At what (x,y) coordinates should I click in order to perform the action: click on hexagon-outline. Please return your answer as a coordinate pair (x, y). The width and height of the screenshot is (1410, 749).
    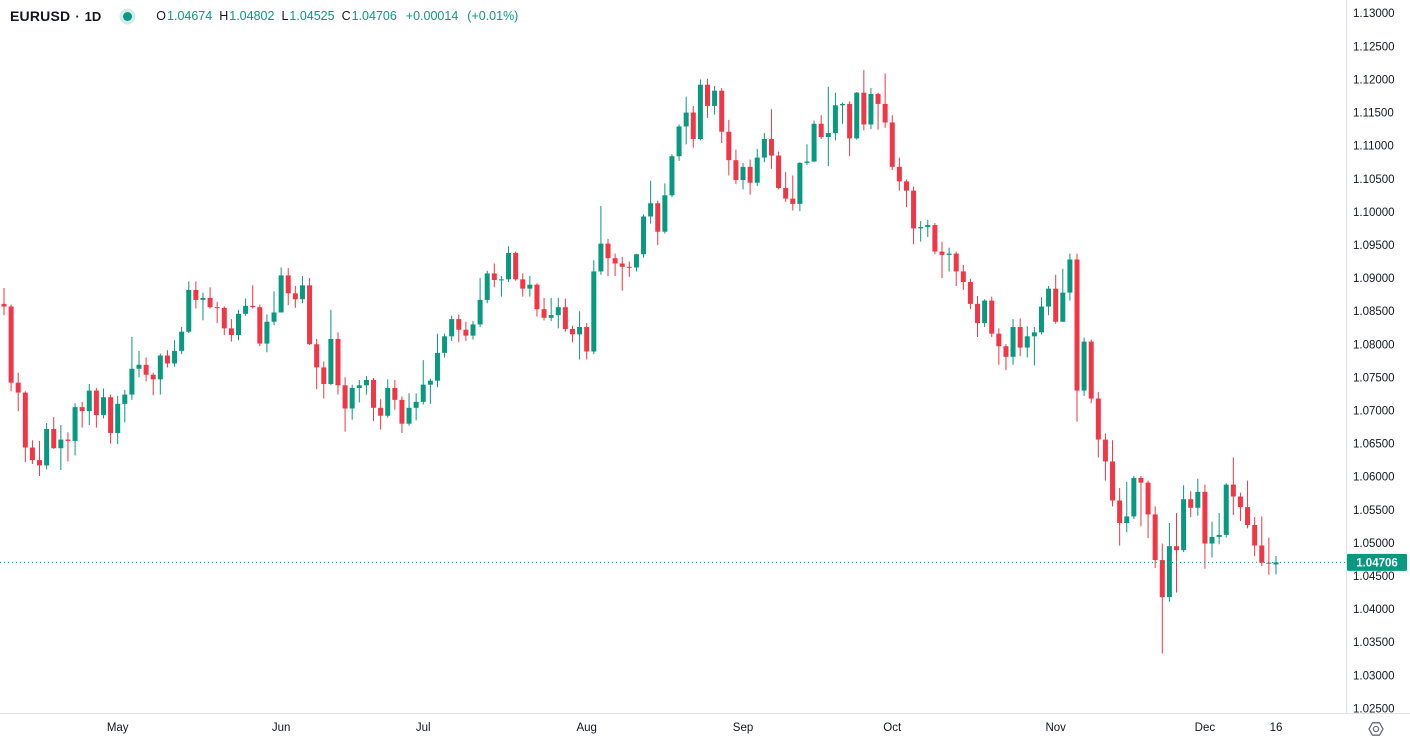
    Looking at the image, I should click on (1376, 729).